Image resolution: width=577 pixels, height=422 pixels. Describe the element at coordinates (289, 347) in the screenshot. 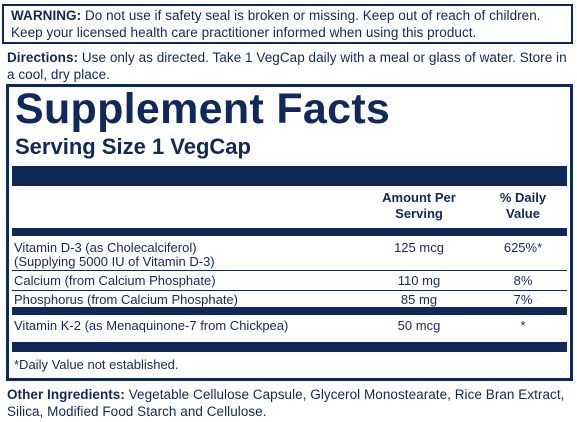

I see `footnote-rule` at that location.